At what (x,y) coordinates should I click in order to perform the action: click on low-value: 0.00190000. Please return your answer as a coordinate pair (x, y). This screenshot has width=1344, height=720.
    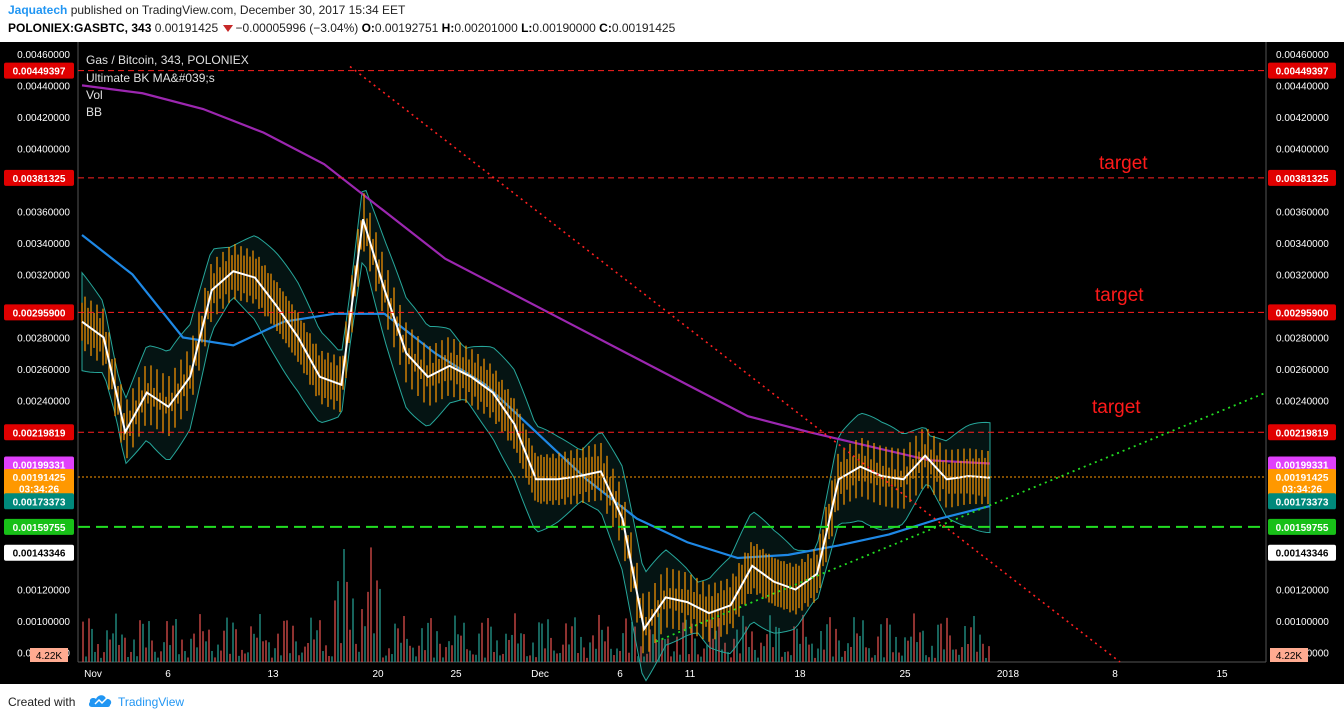
    Looking at the image, I should click on (564, 28).